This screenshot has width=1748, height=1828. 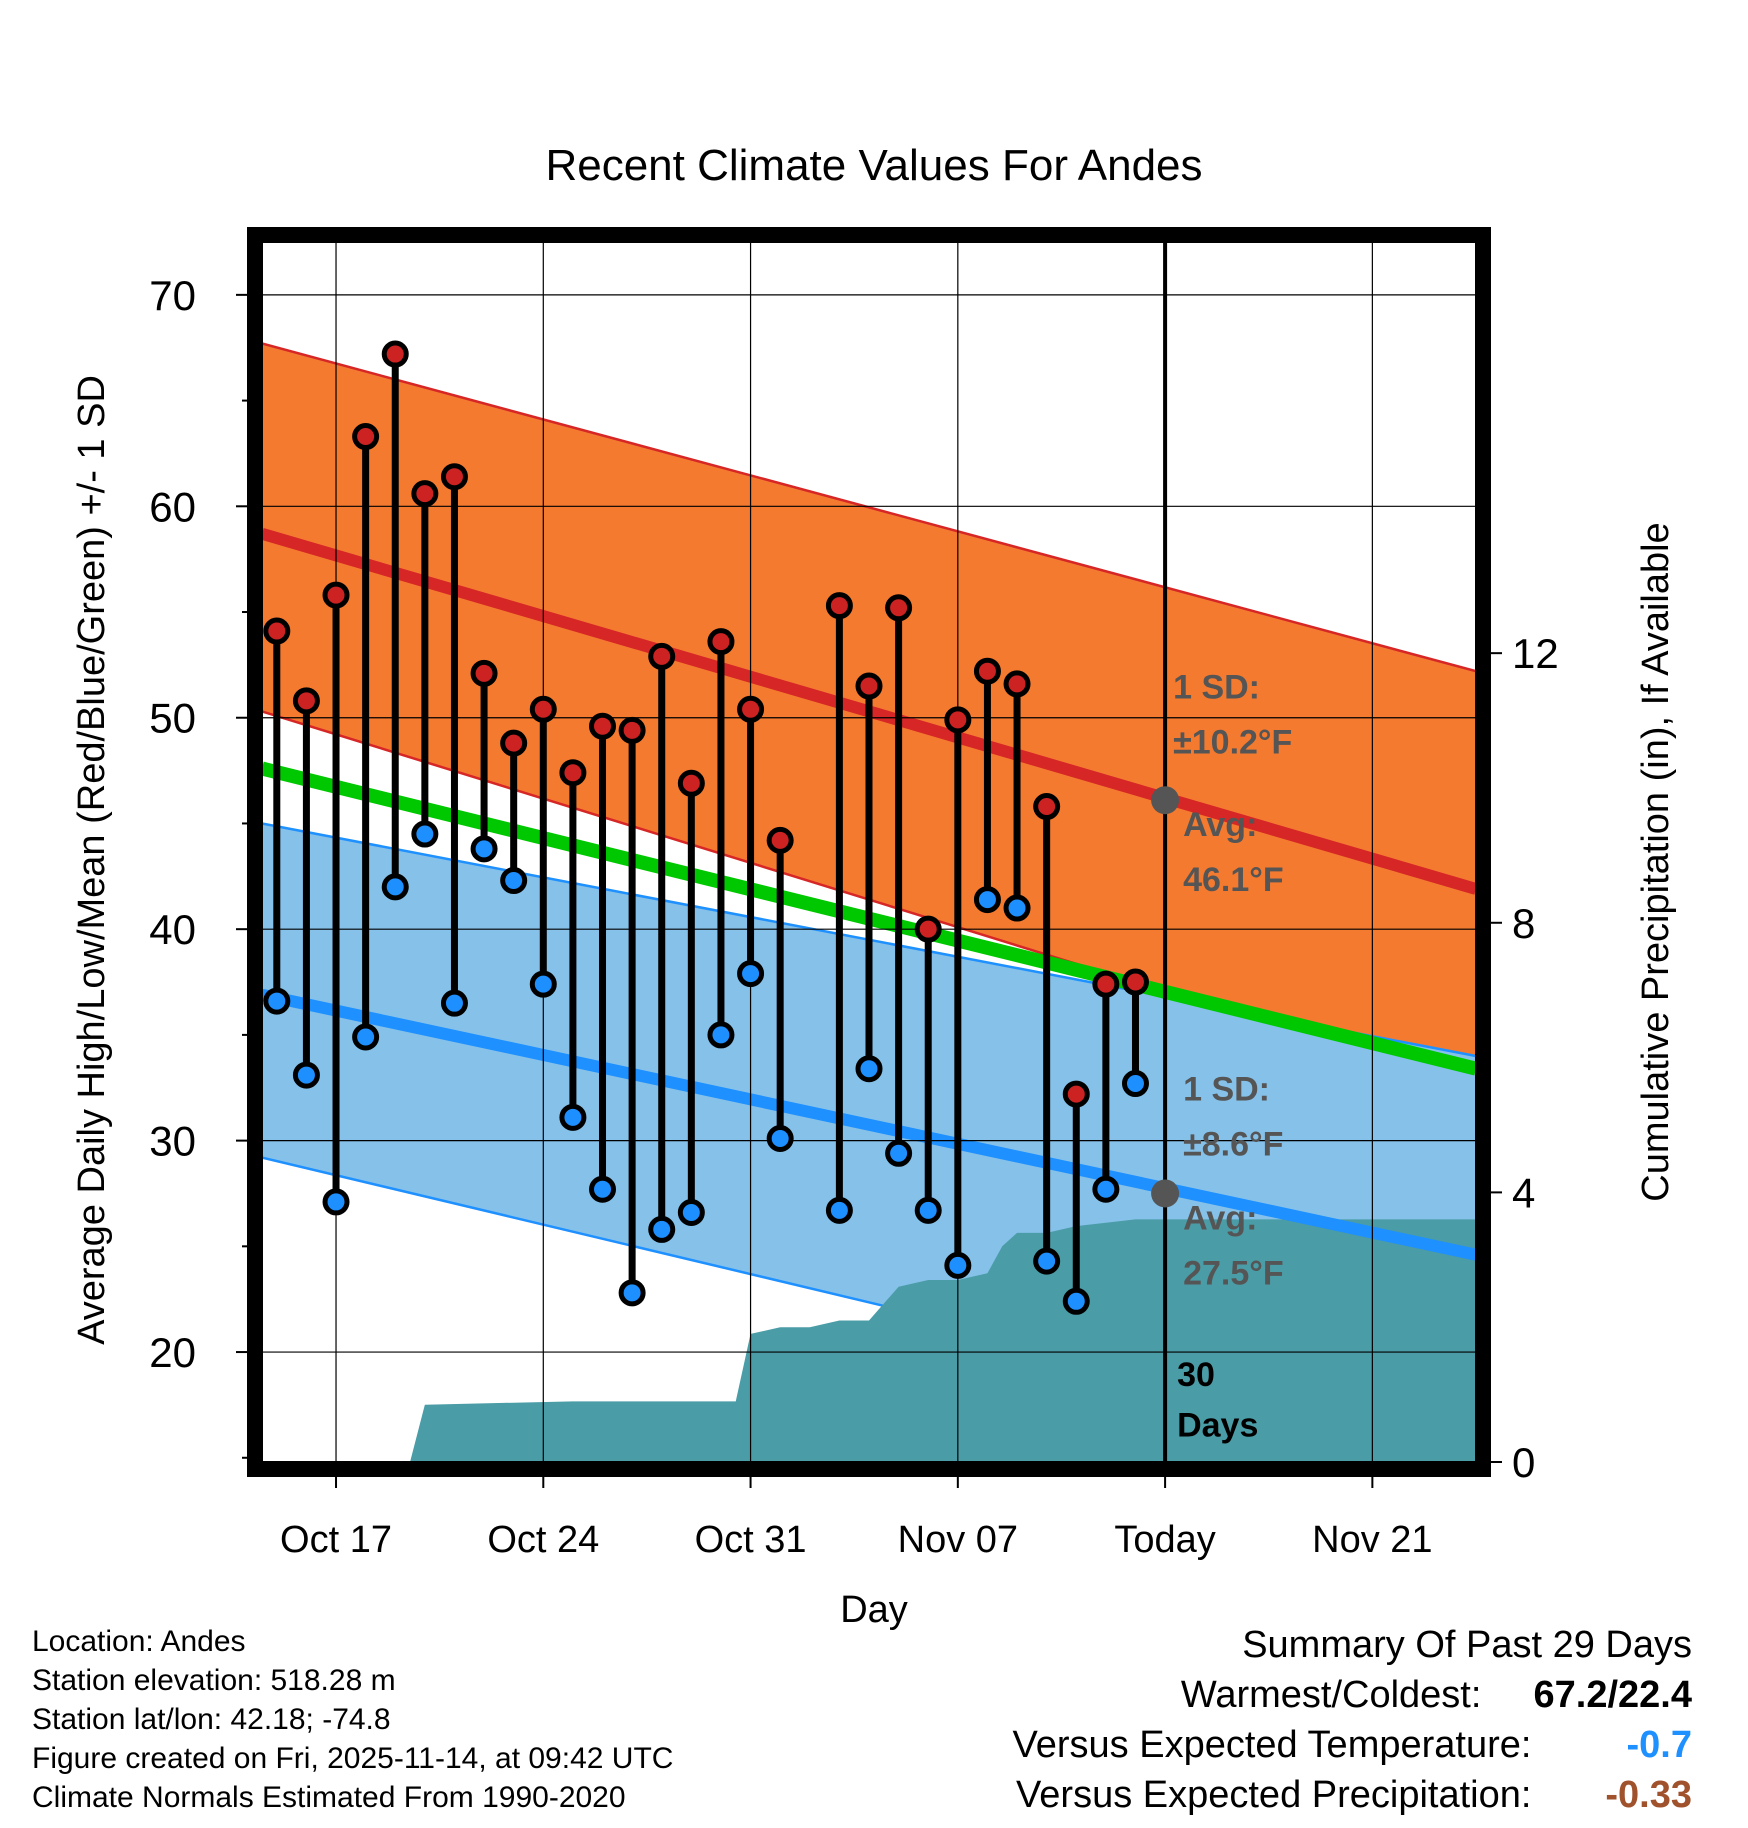 What do you see at coordinates (874, 1610) in the screenshot?
I see `x-axis-label: Day` at bounding box center [874, 1610].